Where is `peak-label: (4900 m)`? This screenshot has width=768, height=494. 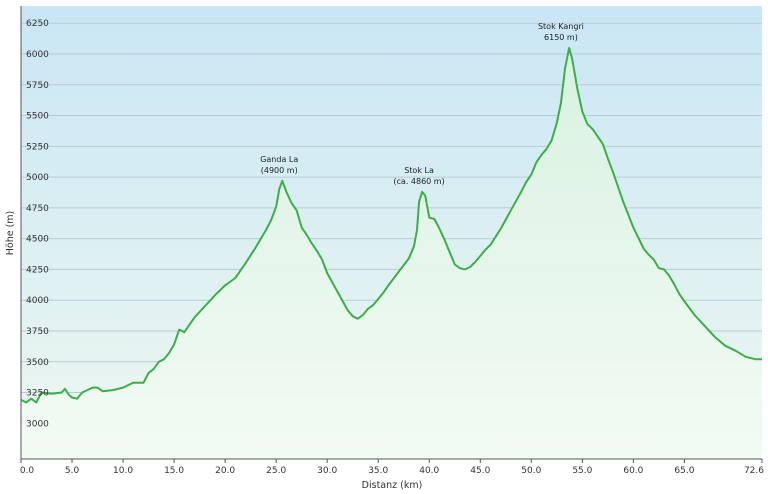 peak-label: (4900 m) is located at coordinates (279, 170).